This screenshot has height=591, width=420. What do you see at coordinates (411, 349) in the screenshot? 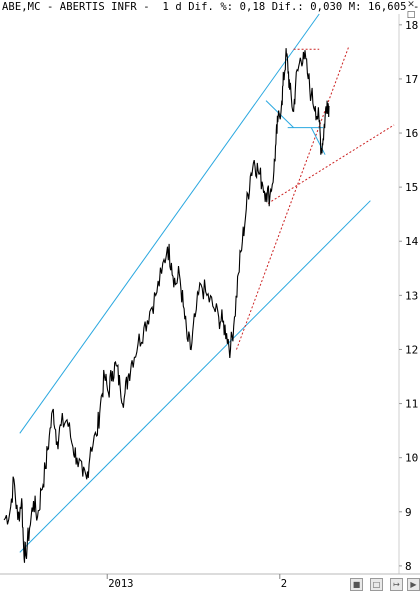
I see `y-tick-label: 12` at bounding box center [411, 349].